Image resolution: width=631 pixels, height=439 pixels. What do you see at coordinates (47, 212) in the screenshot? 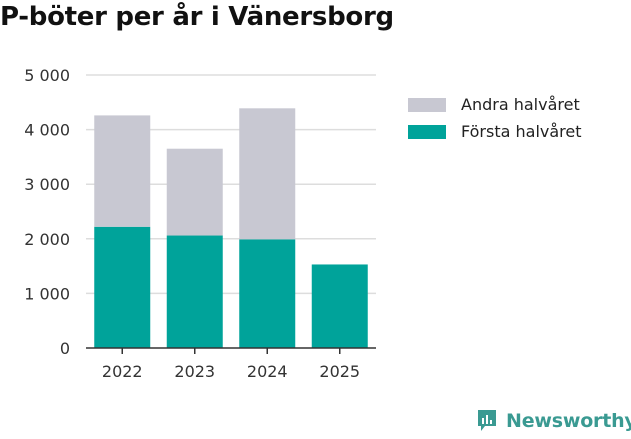
I see `y-axis-tick-labels: 0 1 000 2 000 3 000 4 000 5 000` at bounding box center [47, 212].